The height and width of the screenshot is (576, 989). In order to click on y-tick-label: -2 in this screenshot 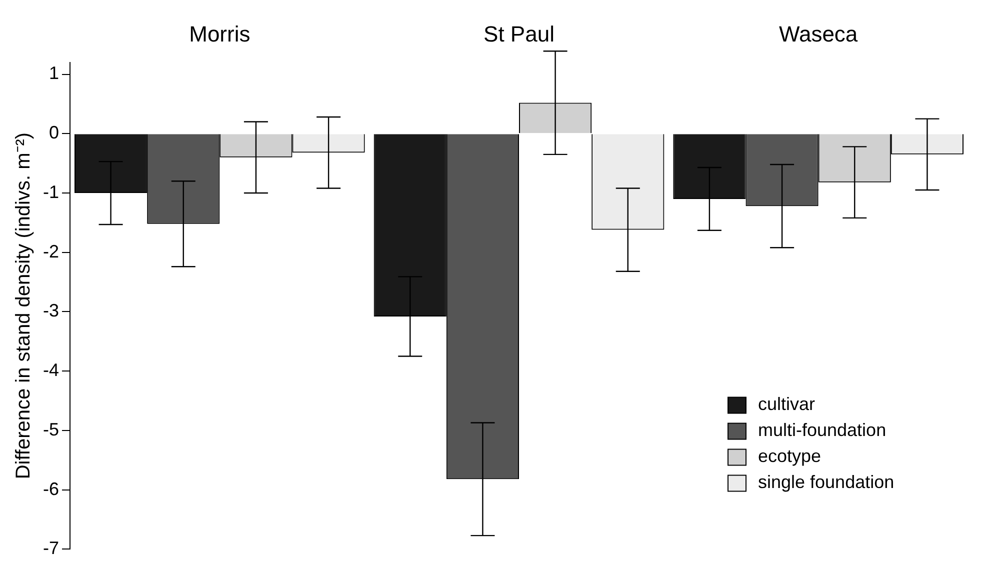, I will do `click(51, 251)`.